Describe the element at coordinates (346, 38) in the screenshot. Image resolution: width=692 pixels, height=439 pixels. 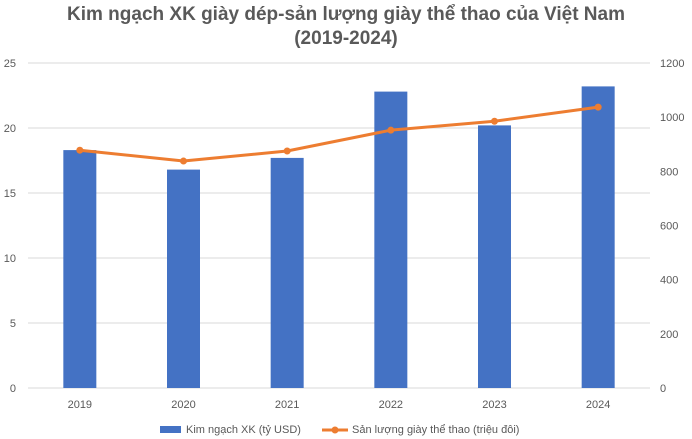
I see `chart-title-line2: (2019-2024)` at that location.